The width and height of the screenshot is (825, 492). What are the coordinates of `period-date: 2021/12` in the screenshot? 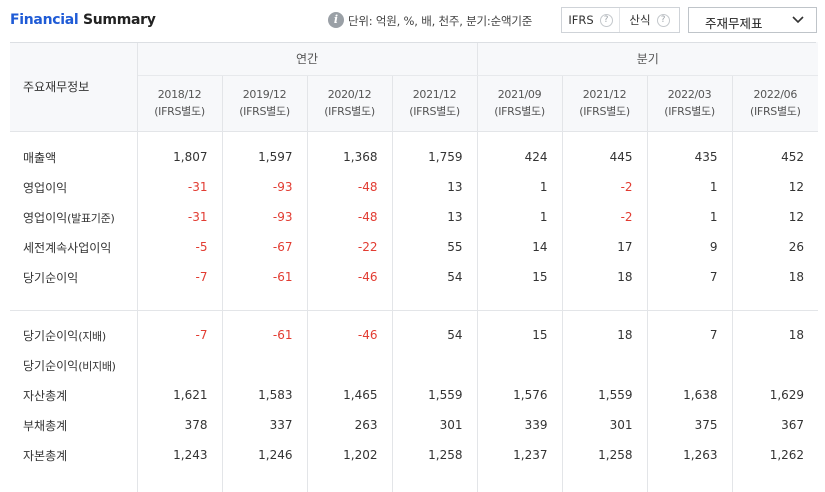 It's located at (604, 94).